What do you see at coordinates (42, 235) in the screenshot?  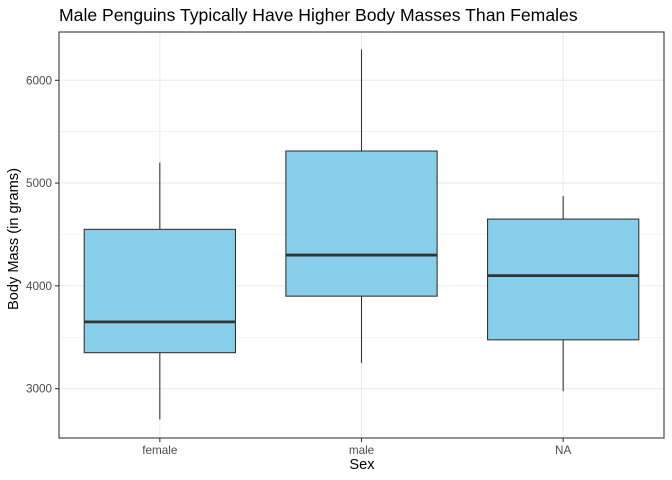 I see `y-axis: 3000 4000 5000 6000` at bounding box center [42, 235].